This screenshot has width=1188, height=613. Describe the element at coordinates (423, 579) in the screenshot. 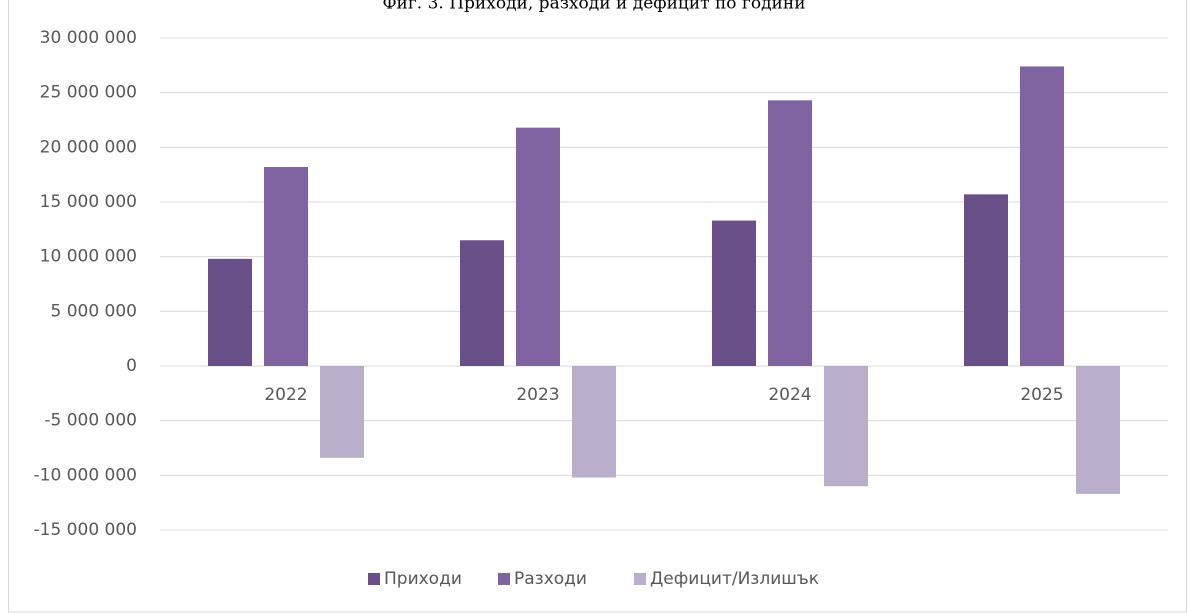

I see `legend-label: Приходи` at that location.